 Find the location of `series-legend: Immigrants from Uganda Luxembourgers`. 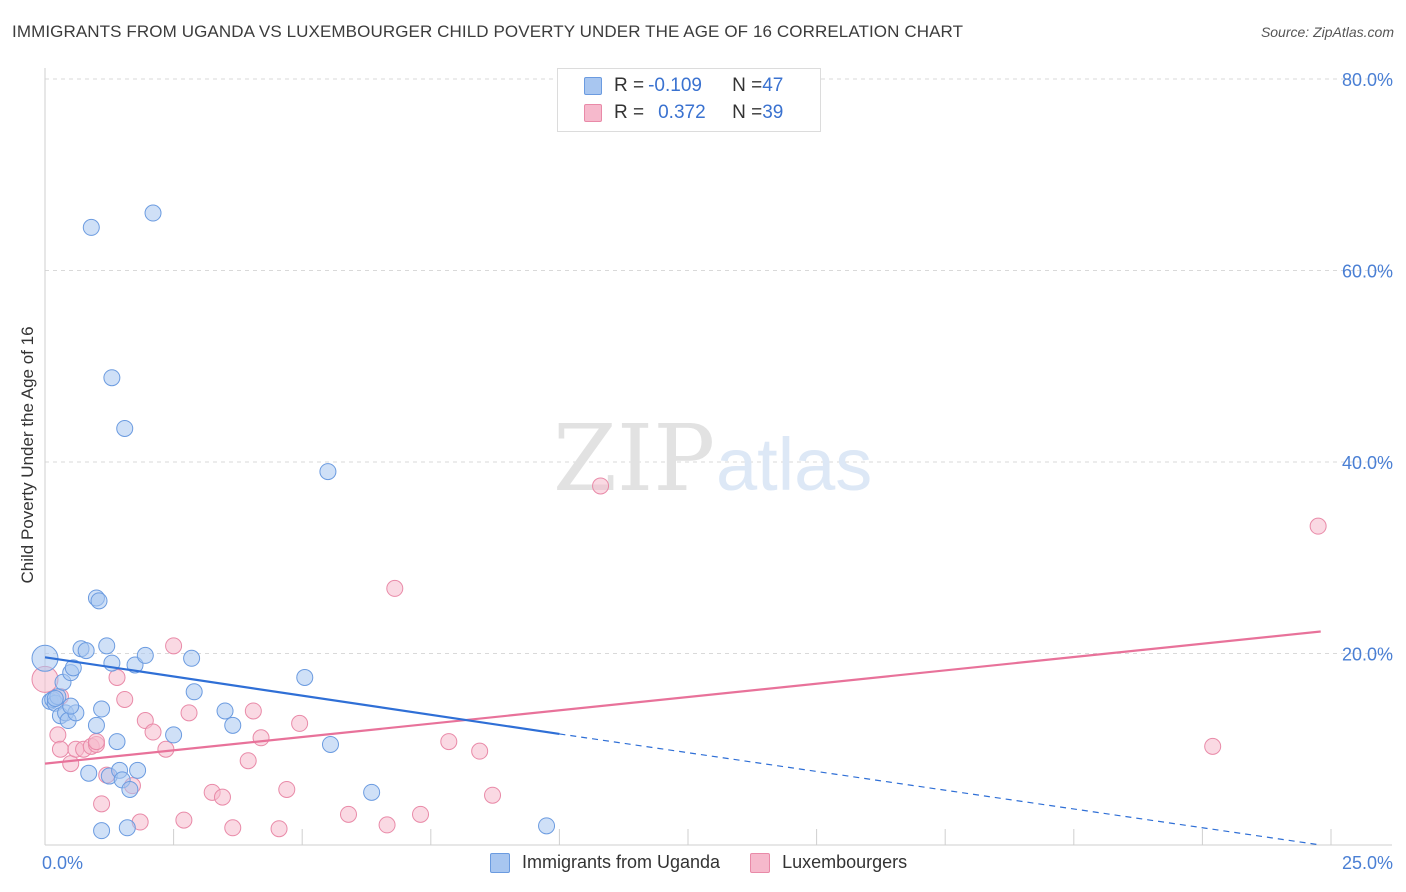

series-legend: Immigrants from Uganda Luxembourgers is located at coordinates (713, 862).